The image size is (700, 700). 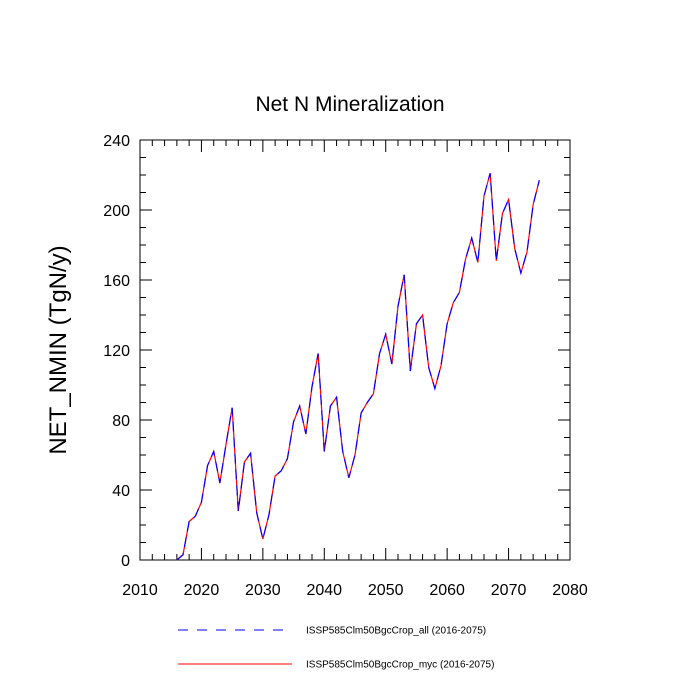 What do you see at coordinates (396, 631) in the screenshot?
I see `legend-label-1: ISSP585Clm50BgcCrop_all (2016-2075)` at bounding box center [396, 631].